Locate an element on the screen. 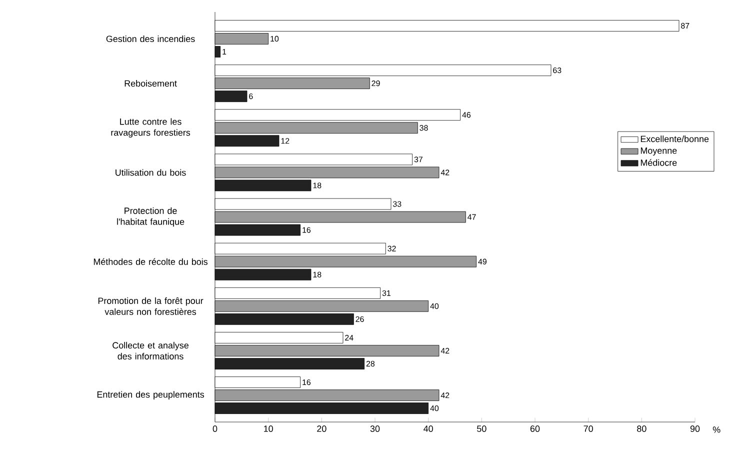 The width and height of the screenshot is (743, 450). y-tick-label: Utilisation du bois is located at coordinates (151, 172).